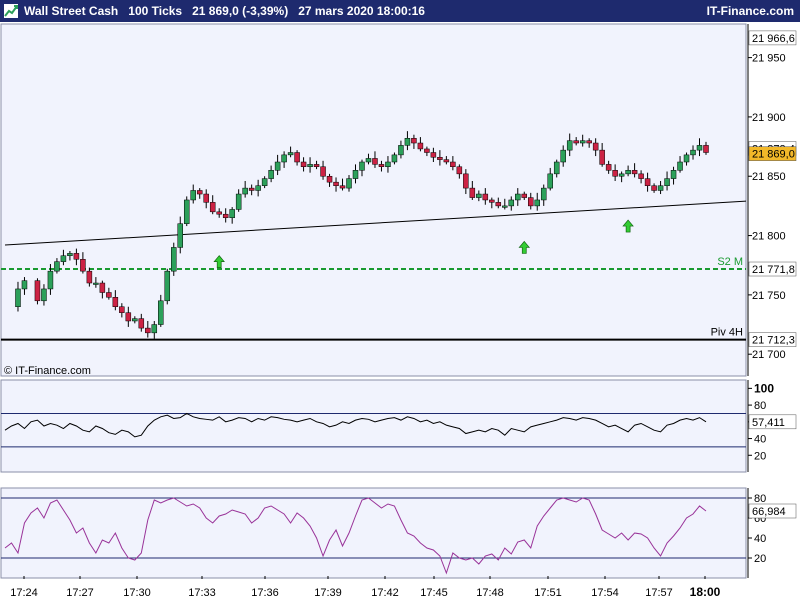 The height and width of the screenshot is (600, 800). What do you see at coordinates (773, 39) in the screenshot?
I see `price-tag-label: 21 966,6` at bounding box center [773, 39].